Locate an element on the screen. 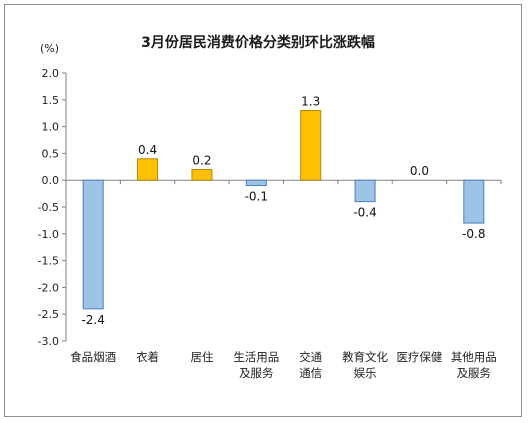  data-label: 0.4 is located at coordinates (147, 150).